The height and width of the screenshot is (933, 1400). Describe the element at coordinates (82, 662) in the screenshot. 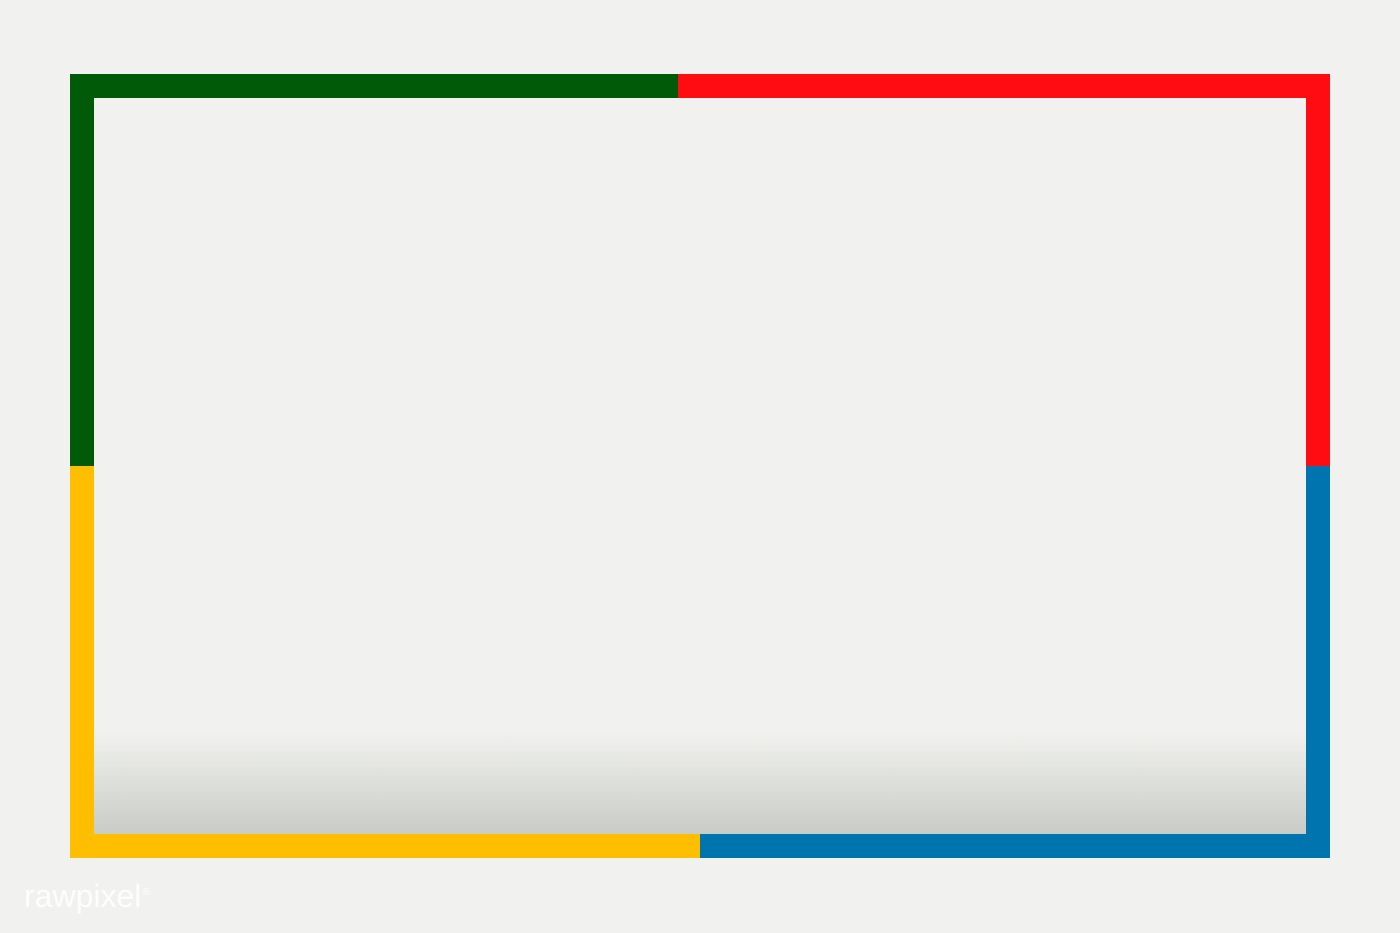

I see `frame-border-yellow-left` at that location.